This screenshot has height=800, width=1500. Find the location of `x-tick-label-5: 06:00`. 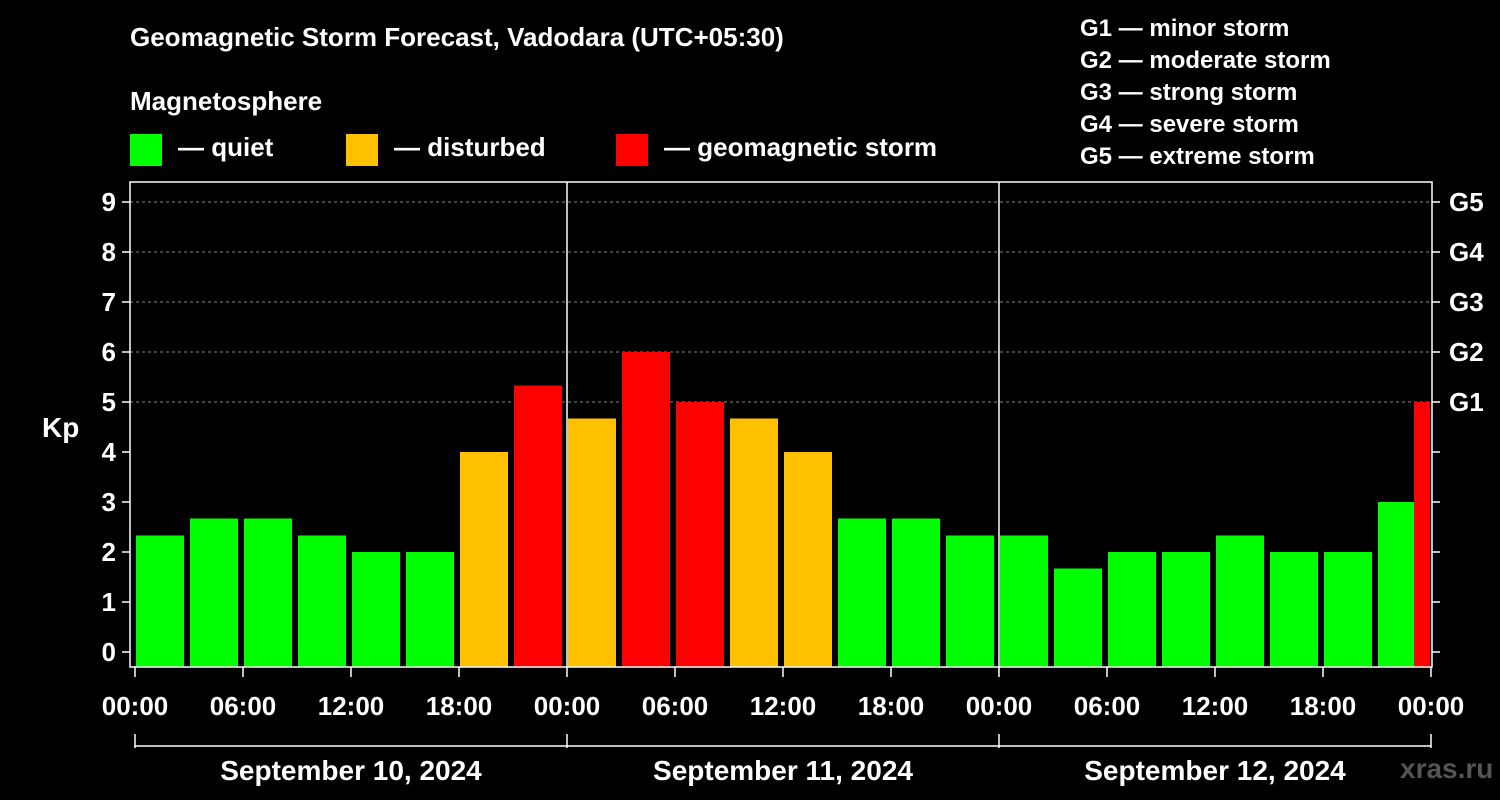

x-tick-label-5: 06:00 is located at coordinates (675, 706).